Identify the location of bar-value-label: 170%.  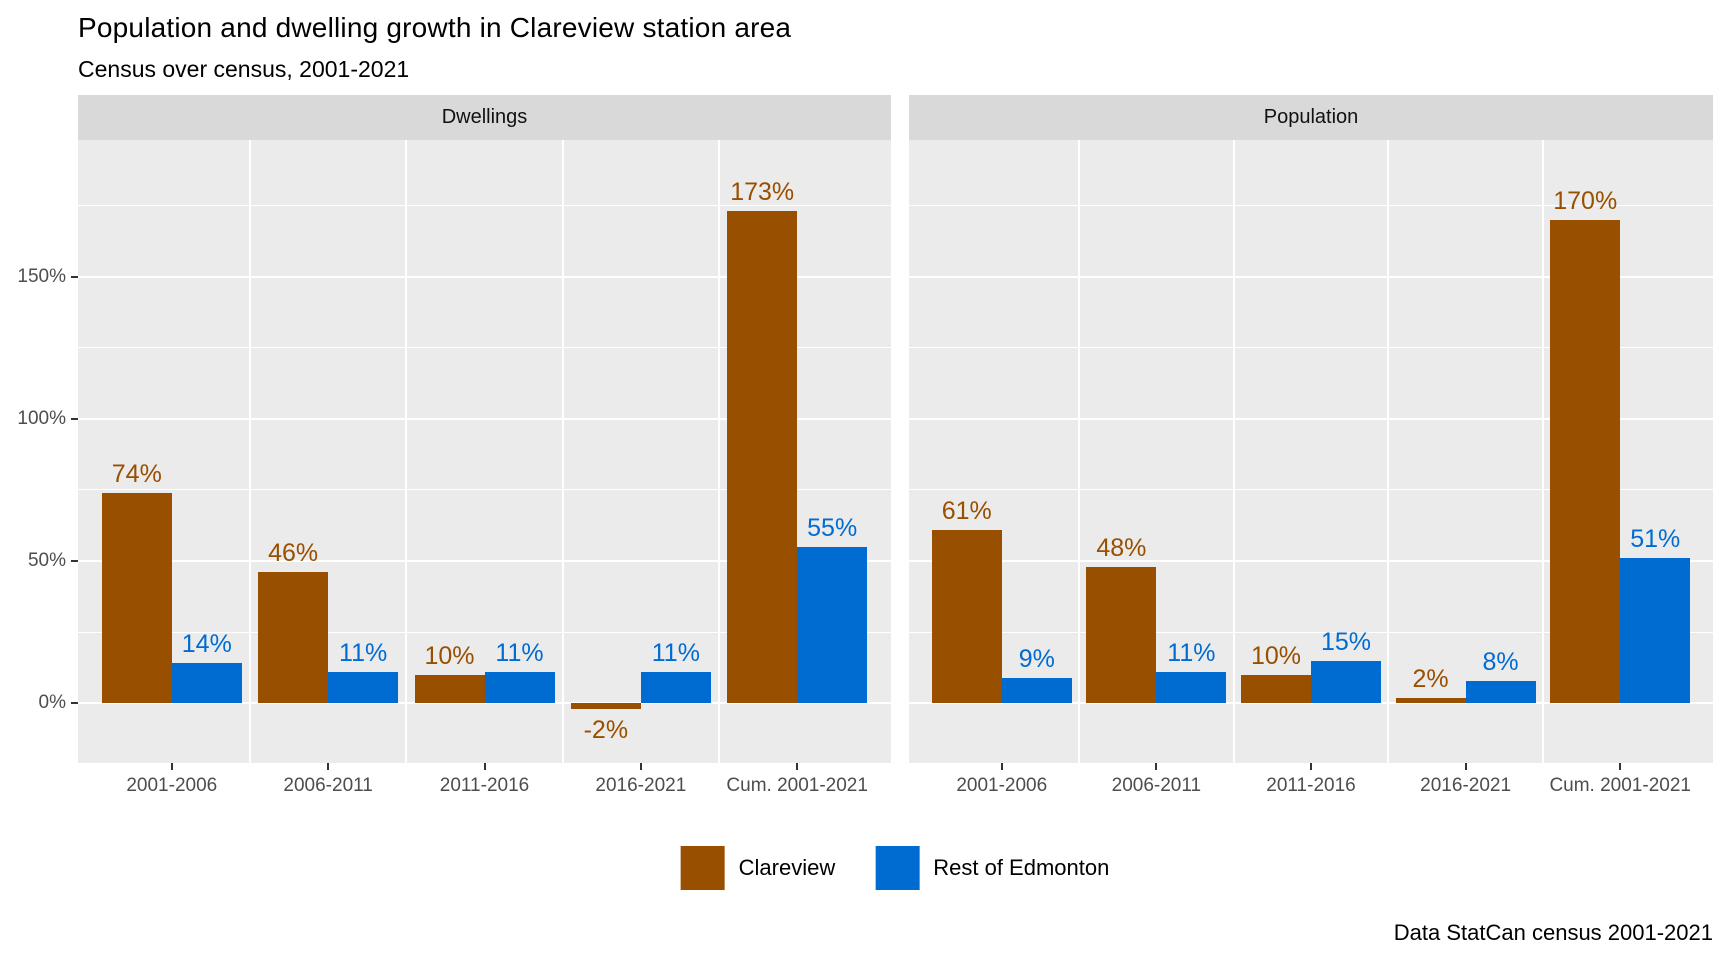
(1585, 200).